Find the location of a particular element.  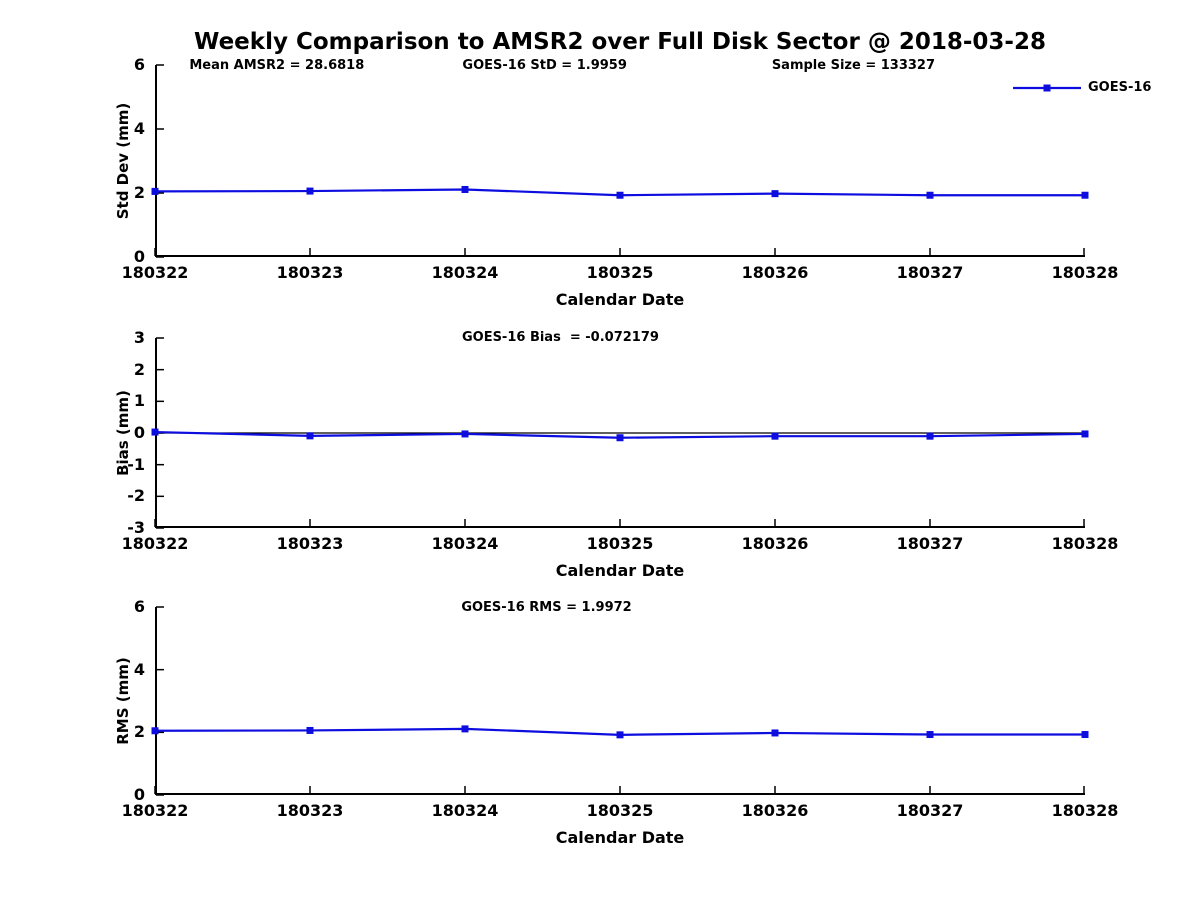

chart-annotation: GOES-16 Bias = -0.072179 is located at coordinates (560, 337).